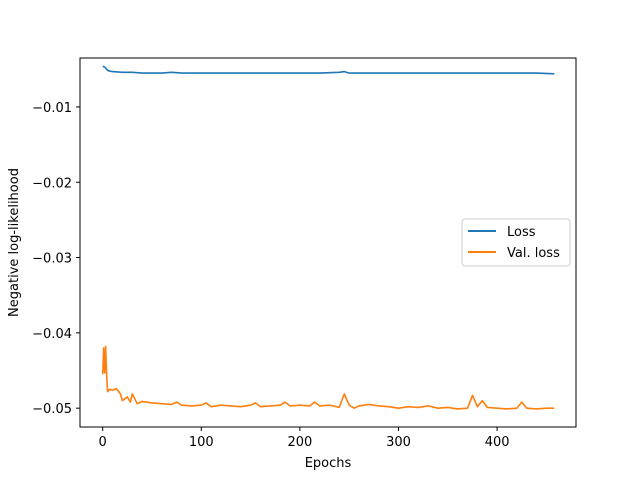  I want to click on y-tick-label: −0.03, so click(52, 259).